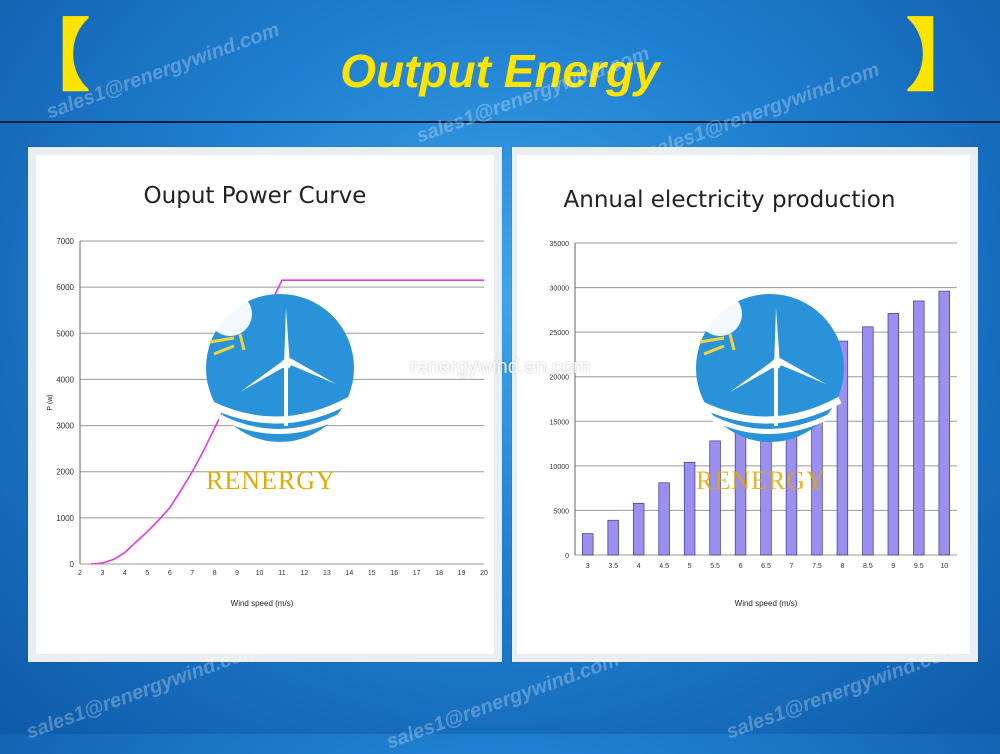  Describe the element at coordinates (50, 402) in the screenshot. I see `y-axis-label: P (w)` at that location.